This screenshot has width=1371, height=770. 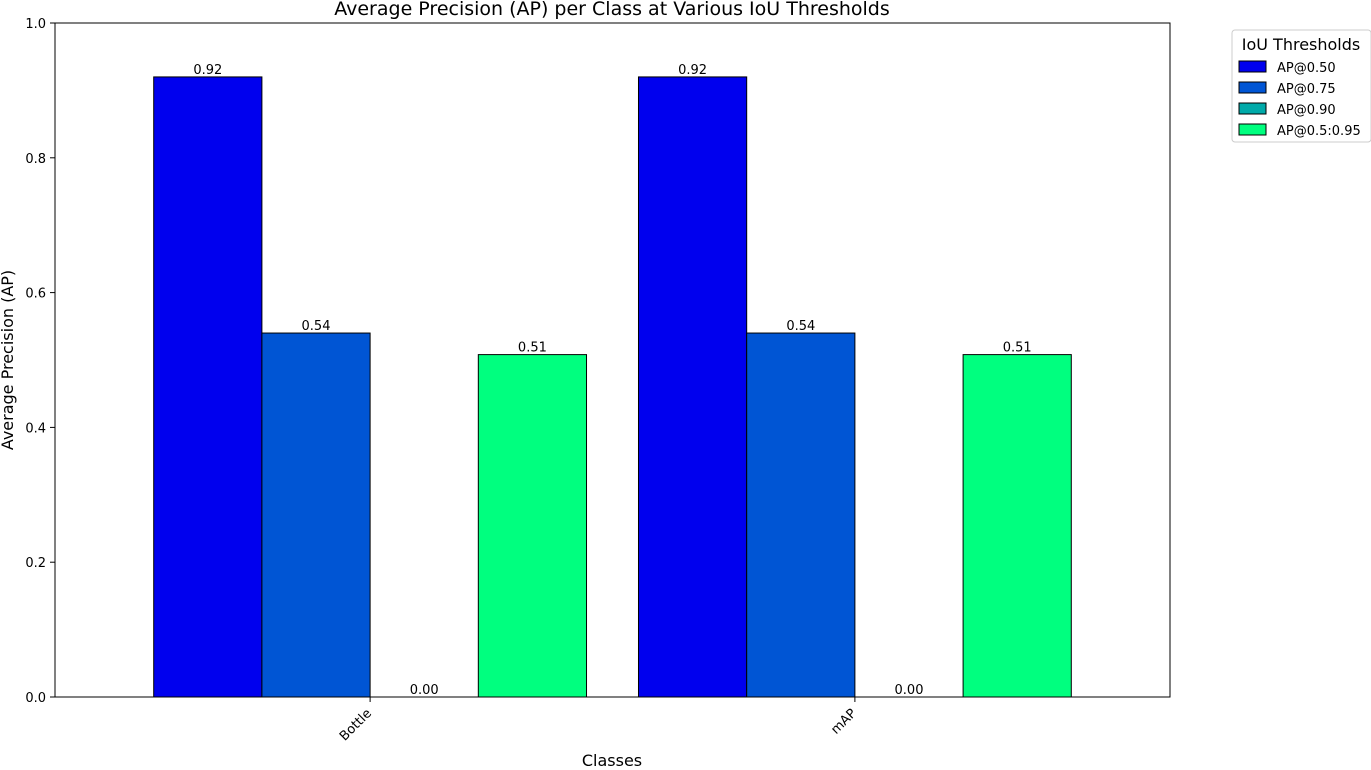 I want to click on x-tick-label: Bottle, so click(x=356, y=725).